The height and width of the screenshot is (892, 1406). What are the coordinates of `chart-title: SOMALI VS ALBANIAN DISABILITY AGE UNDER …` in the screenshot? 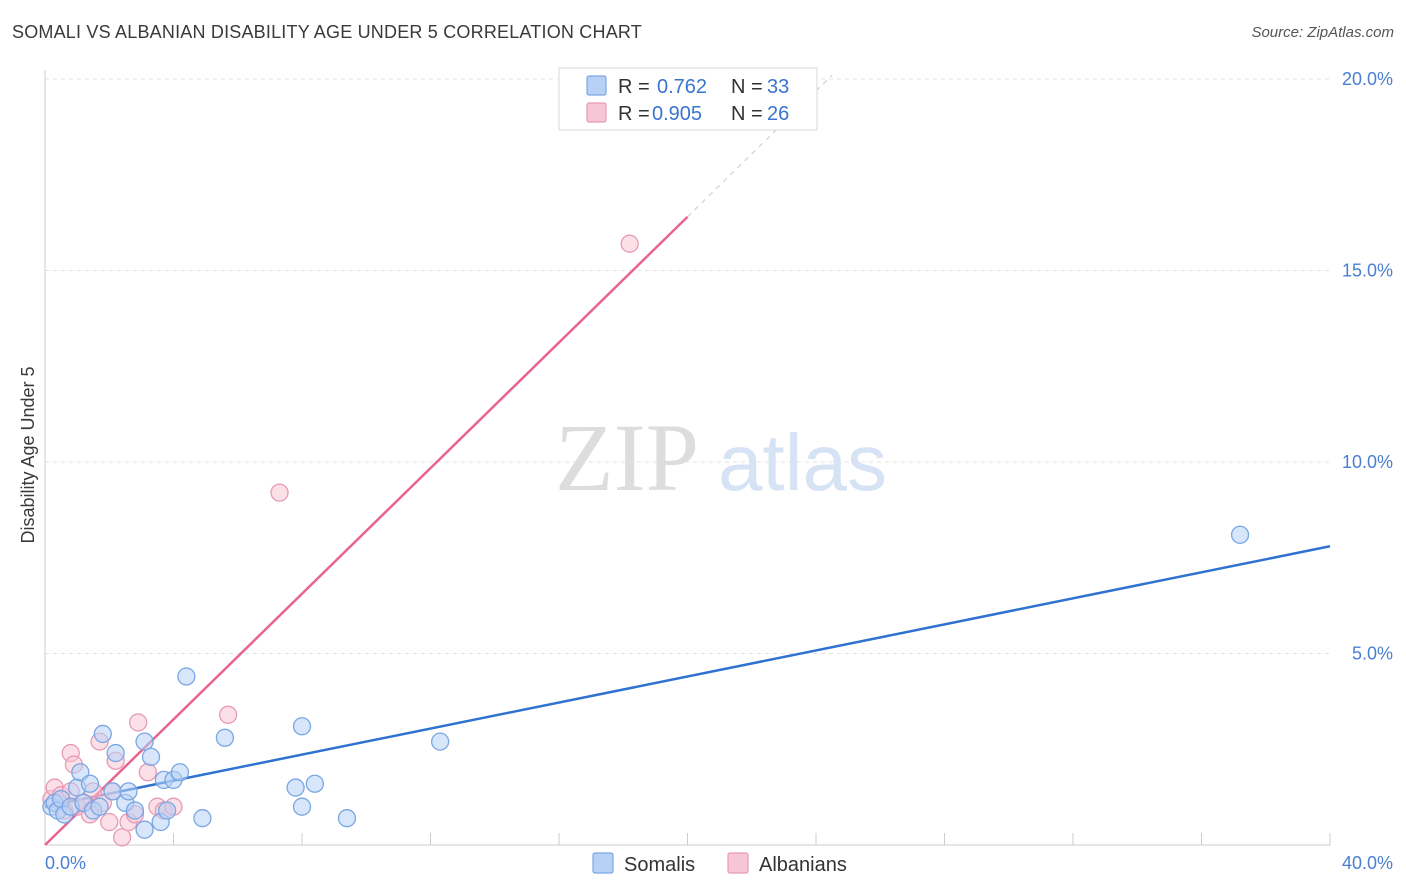 It's located at (327, 32).